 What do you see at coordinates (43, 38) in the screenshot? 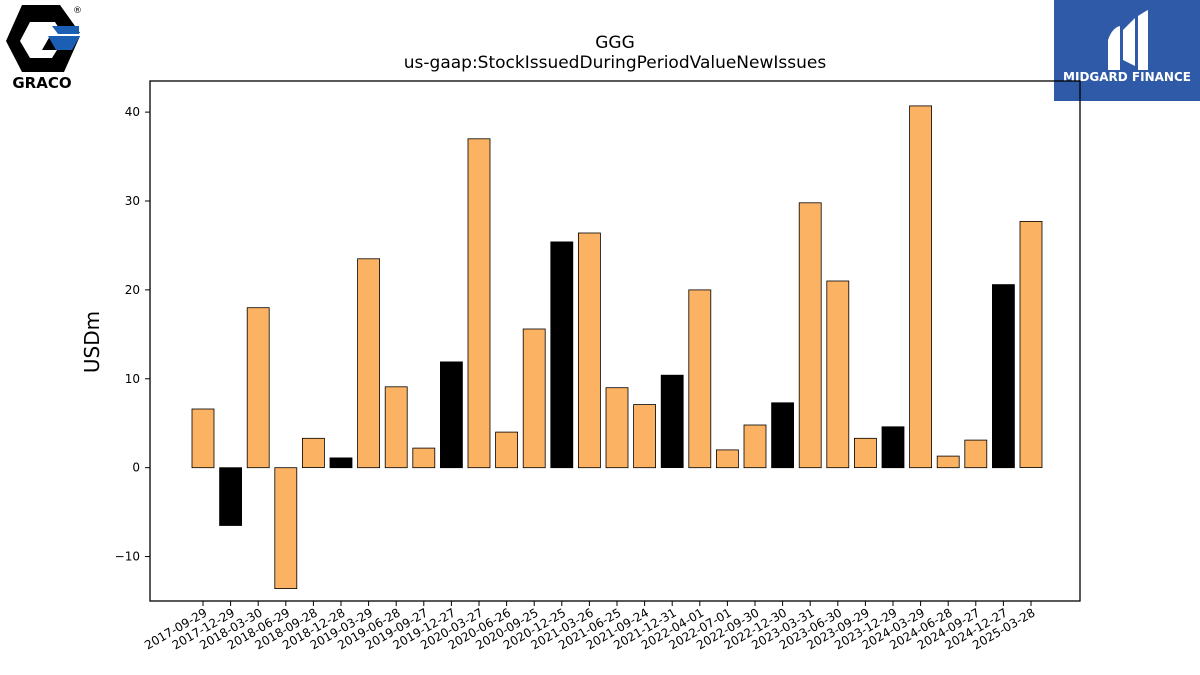
I see `graco-logo-mark-icon` at bounding box center [43, 38].